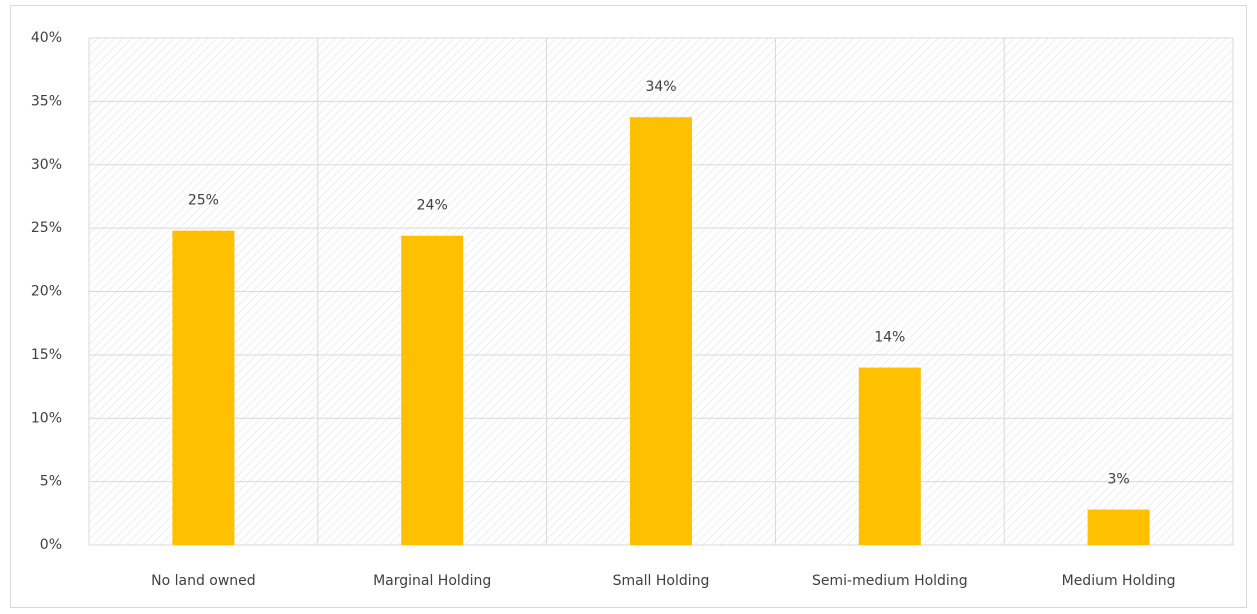  Describe the element at coordinates (46, 38) in the screenshot. I see `y-tick-label: 40%` at that location.